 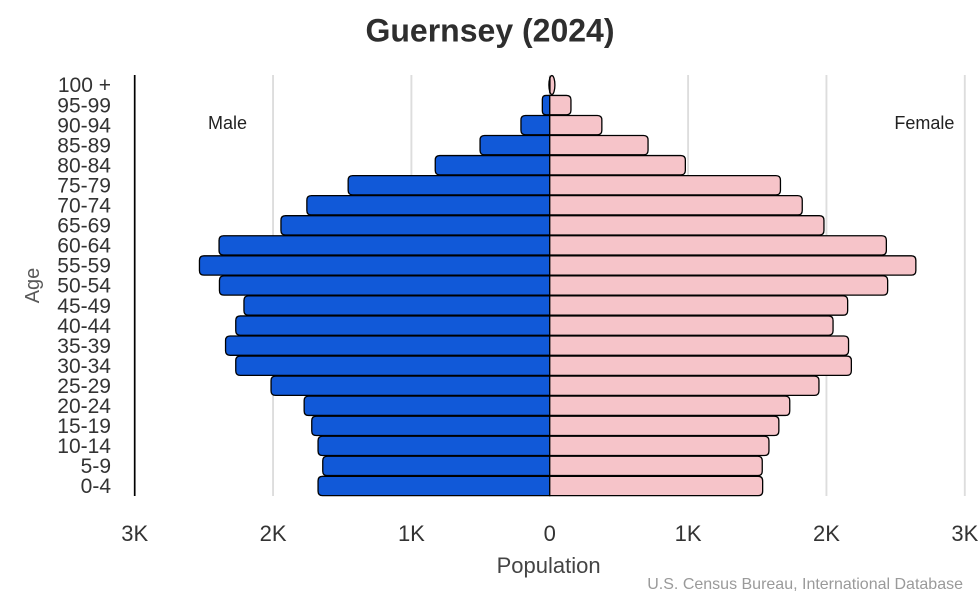 I want to click on svg-text: 55-59, so click(x=84, y=266).